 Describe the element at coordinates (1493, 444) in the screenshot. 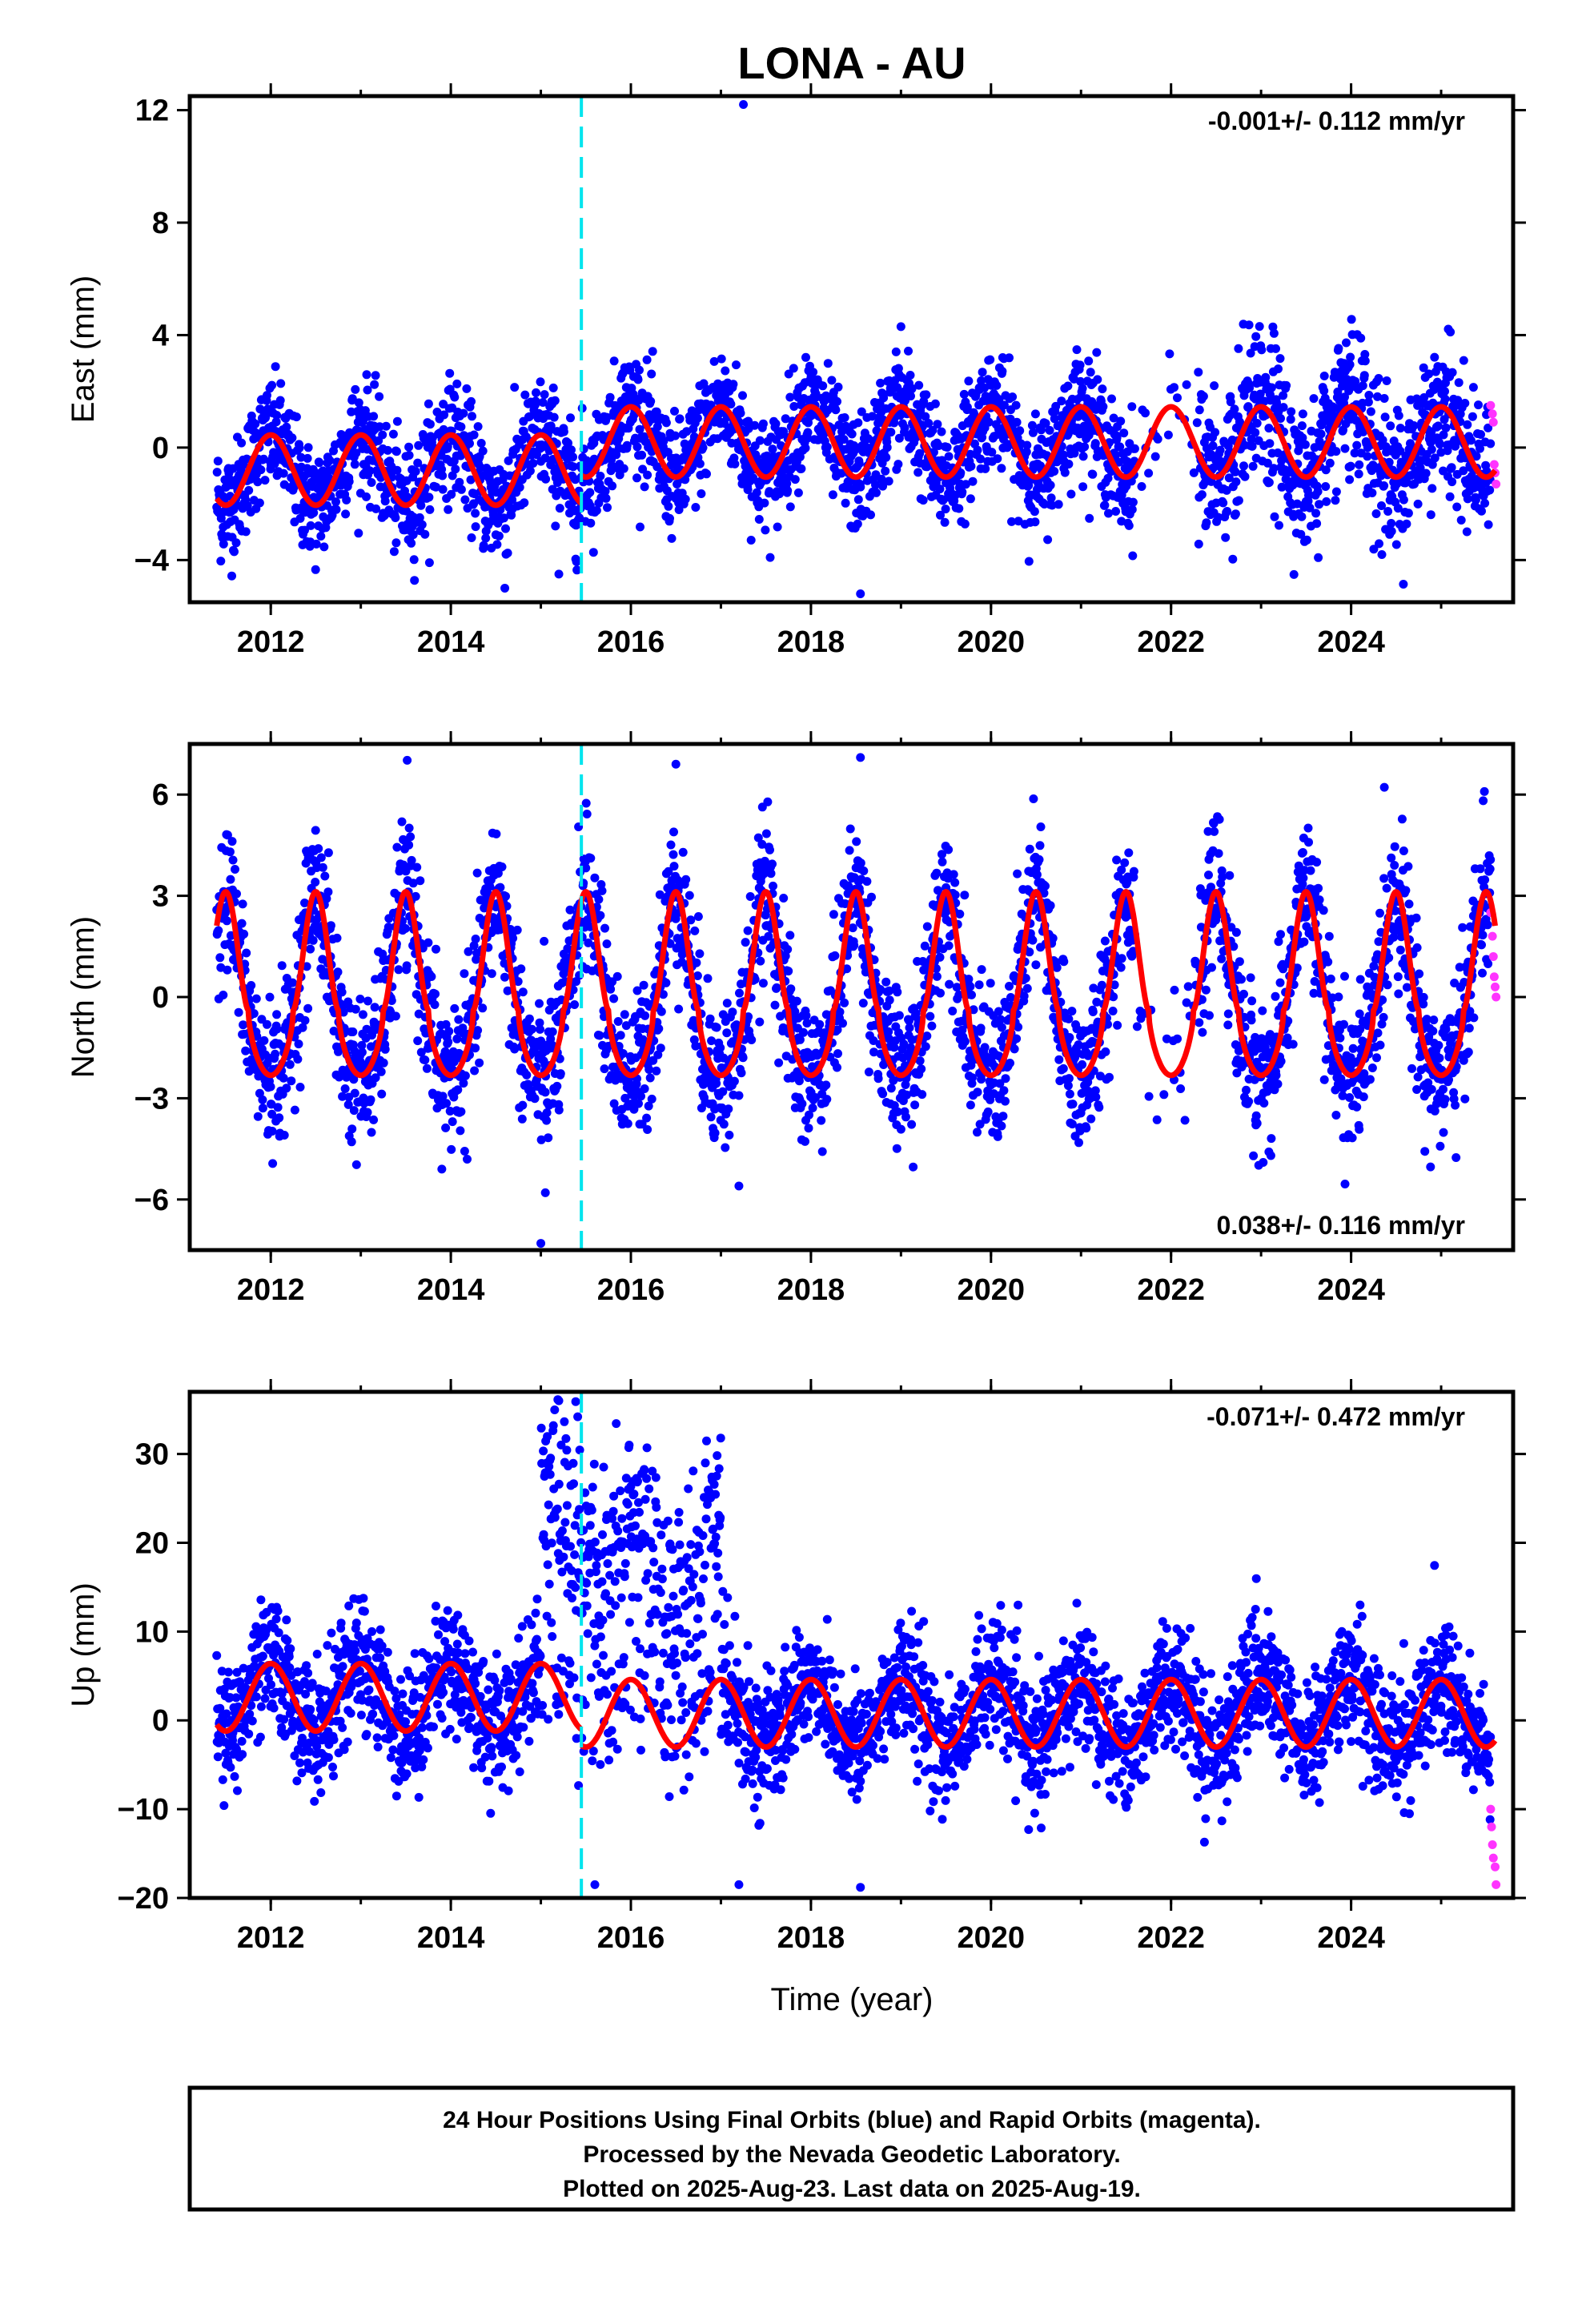

I see `rapid-orbit-points` at that location.